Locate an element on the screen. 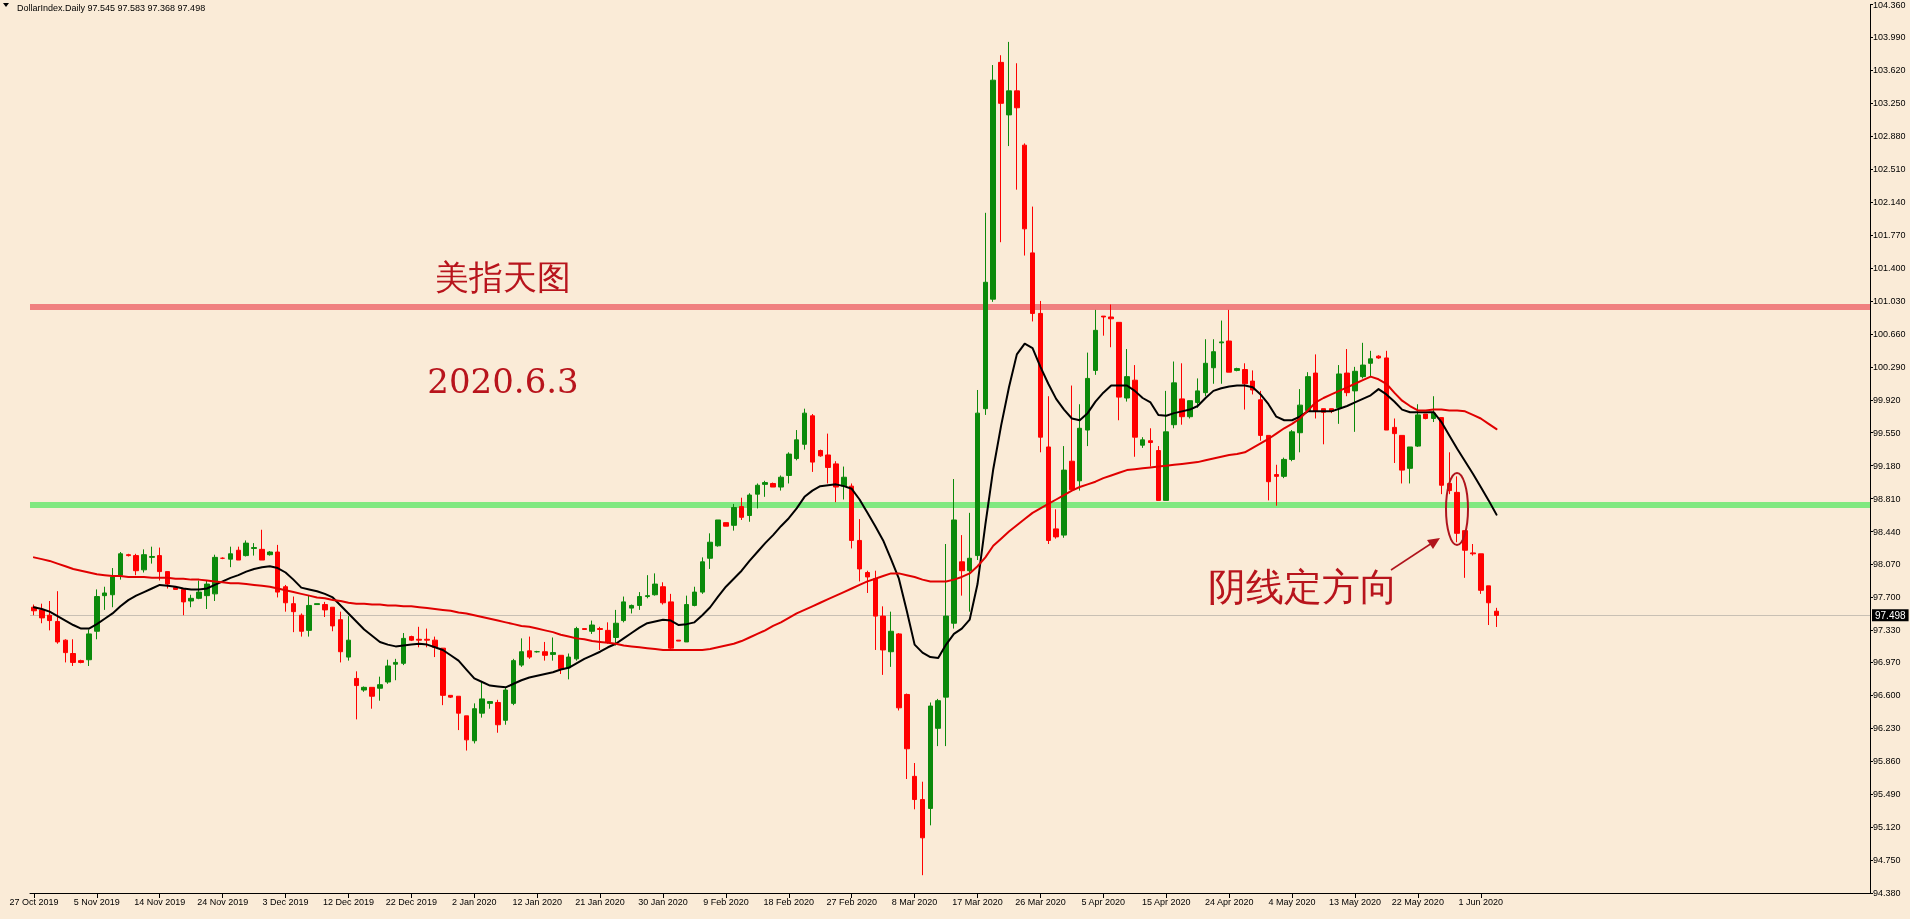  y-tick-label: 100.660 is located at coordinates (1889, 333).